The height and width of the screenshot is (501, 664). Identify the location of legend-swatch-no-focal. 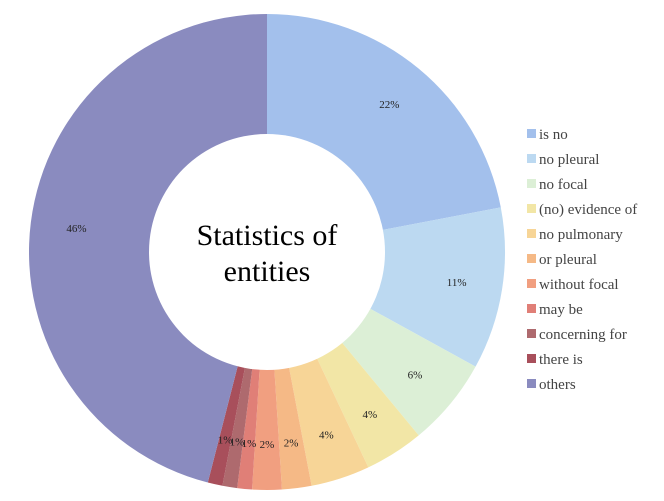
(531, 183).